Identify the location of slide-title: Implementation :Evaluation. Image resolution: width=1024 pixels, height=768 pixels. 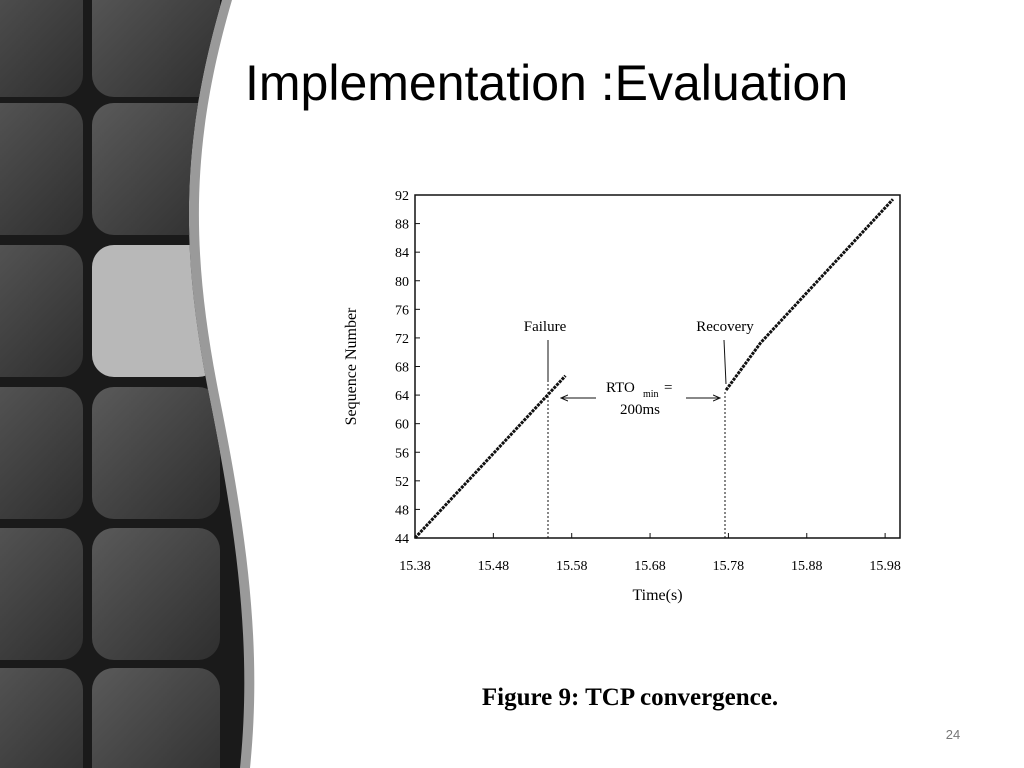
(546, 83).